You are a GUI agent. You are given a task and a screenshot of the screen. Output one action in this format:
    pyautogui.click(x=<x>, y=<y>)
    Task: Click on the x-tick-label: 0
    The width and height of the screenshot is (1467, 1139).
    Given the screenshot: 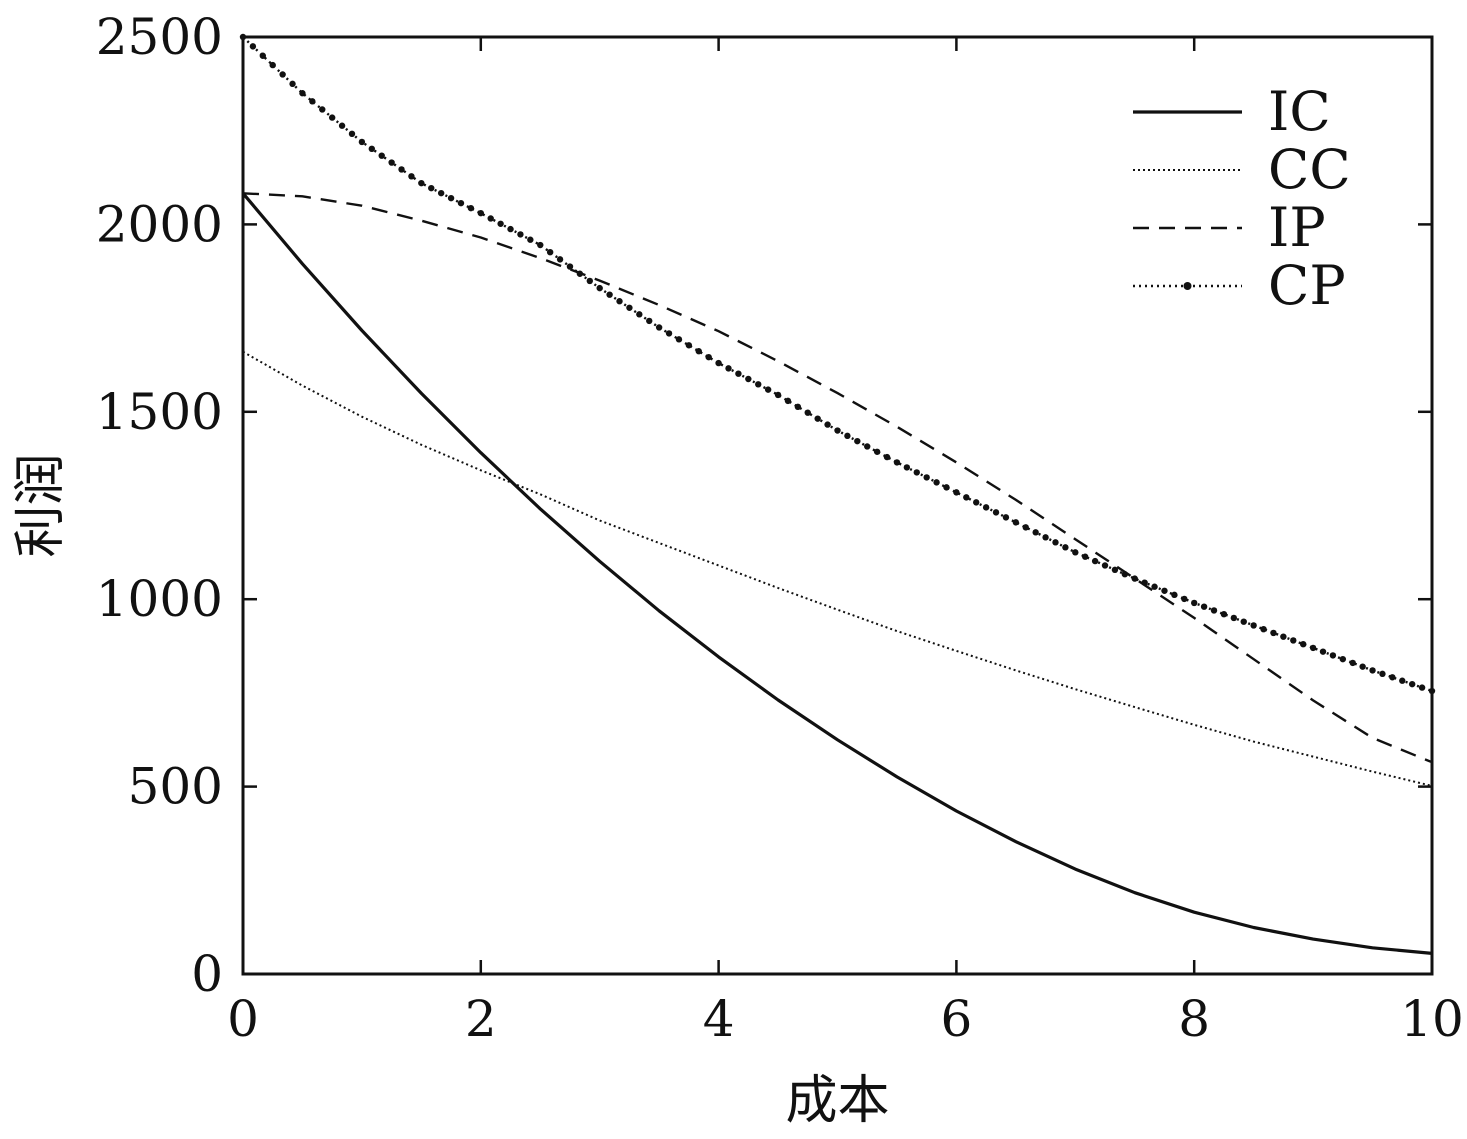 What is the action you would take?
    pyautogui.click(x=243, y=1019)
    